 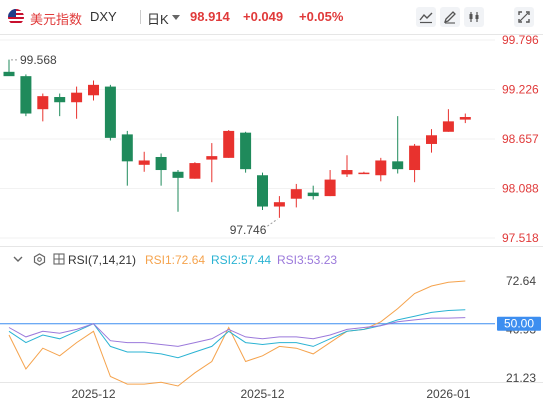 What do you see at coordinates (39, 261) in the screenshot?
I see `indicator-settings-icon` at bounding box center [39, 261].